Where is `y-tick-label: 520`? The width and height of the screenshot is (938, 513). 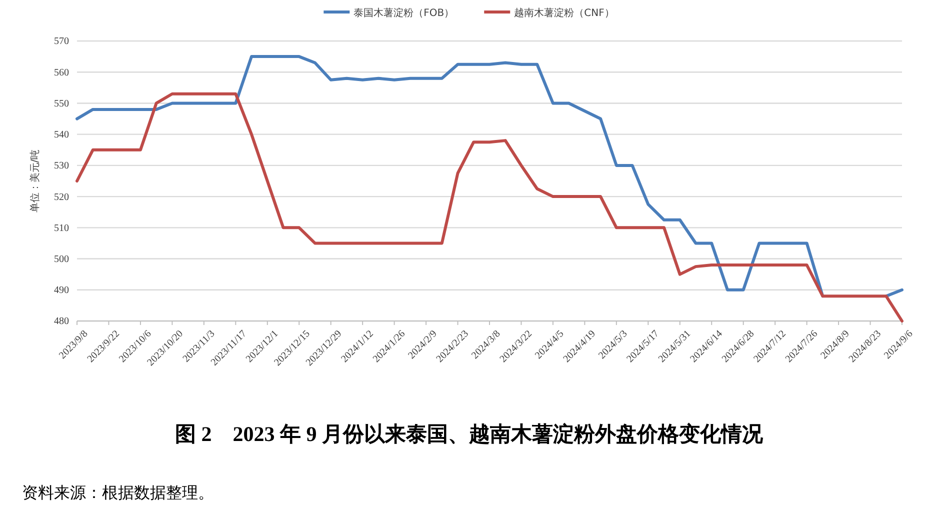 y-tick-label: 520 is located at coordinates (61, 197).